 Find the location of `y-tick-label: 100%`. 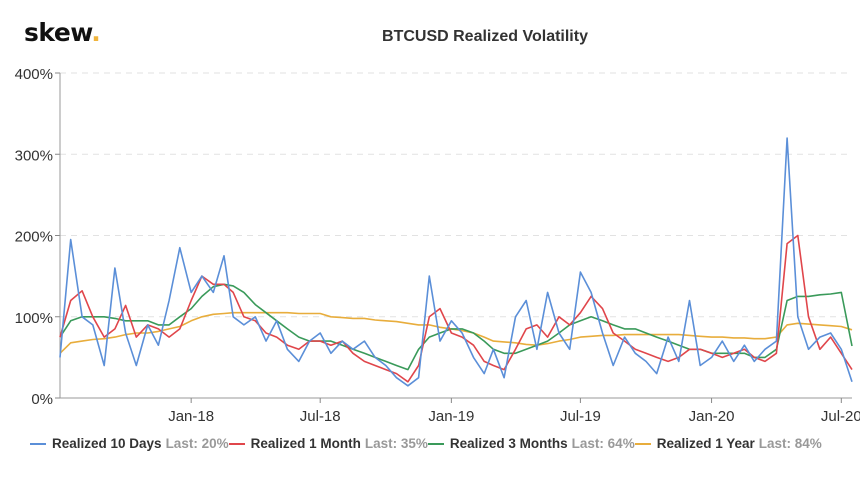

y-tick-label: 100% is located at coordinates (34, 318).